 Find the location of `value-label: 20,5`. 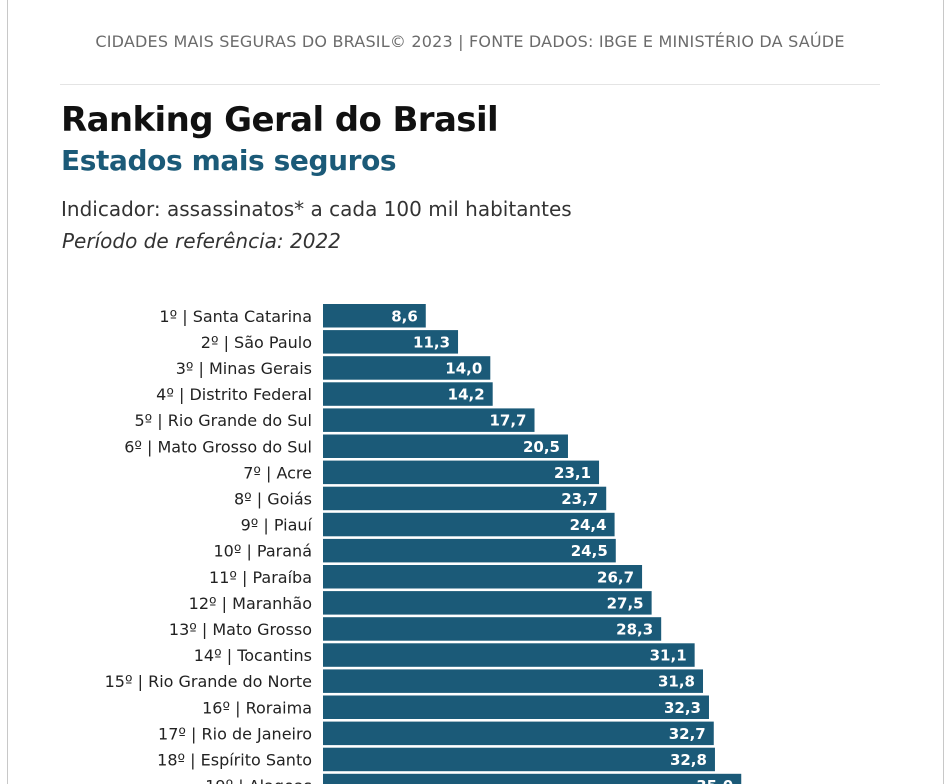

value-label: 20,5 is located at coordinates (541, 447).